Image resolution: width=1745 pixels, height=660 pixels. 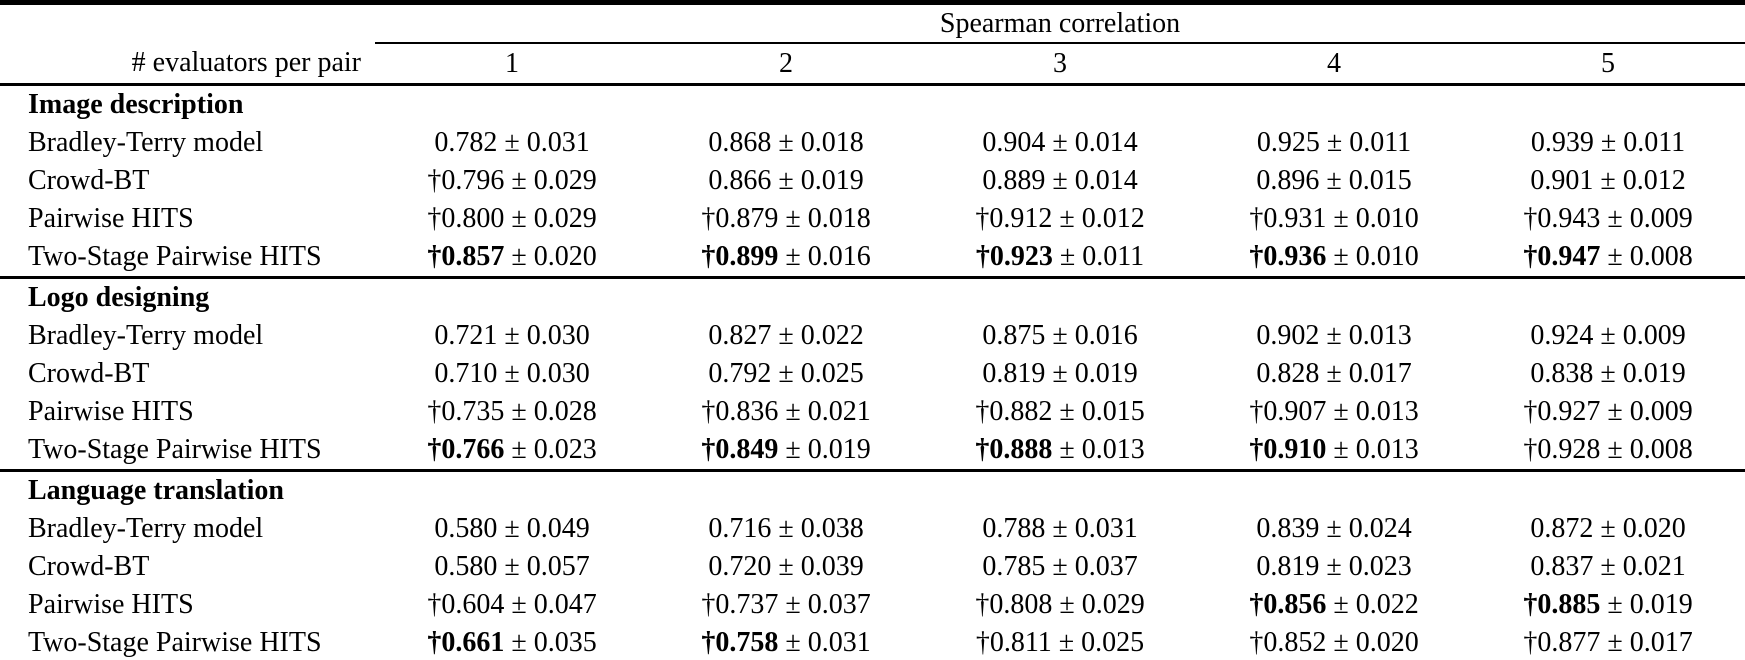 What do you see at coordinates (1334, 219) in the screenshot?
I see `table-cell: †0.931 ±0.010` at bounding box center [1334, 219].